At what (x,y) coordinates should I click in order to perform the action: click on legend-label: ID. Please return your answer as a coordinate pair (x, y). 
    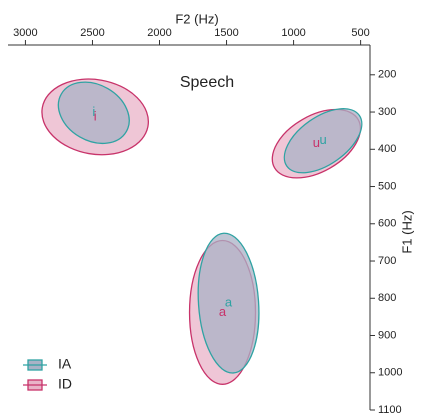
    Looking at the image, I should click on (65, 384).